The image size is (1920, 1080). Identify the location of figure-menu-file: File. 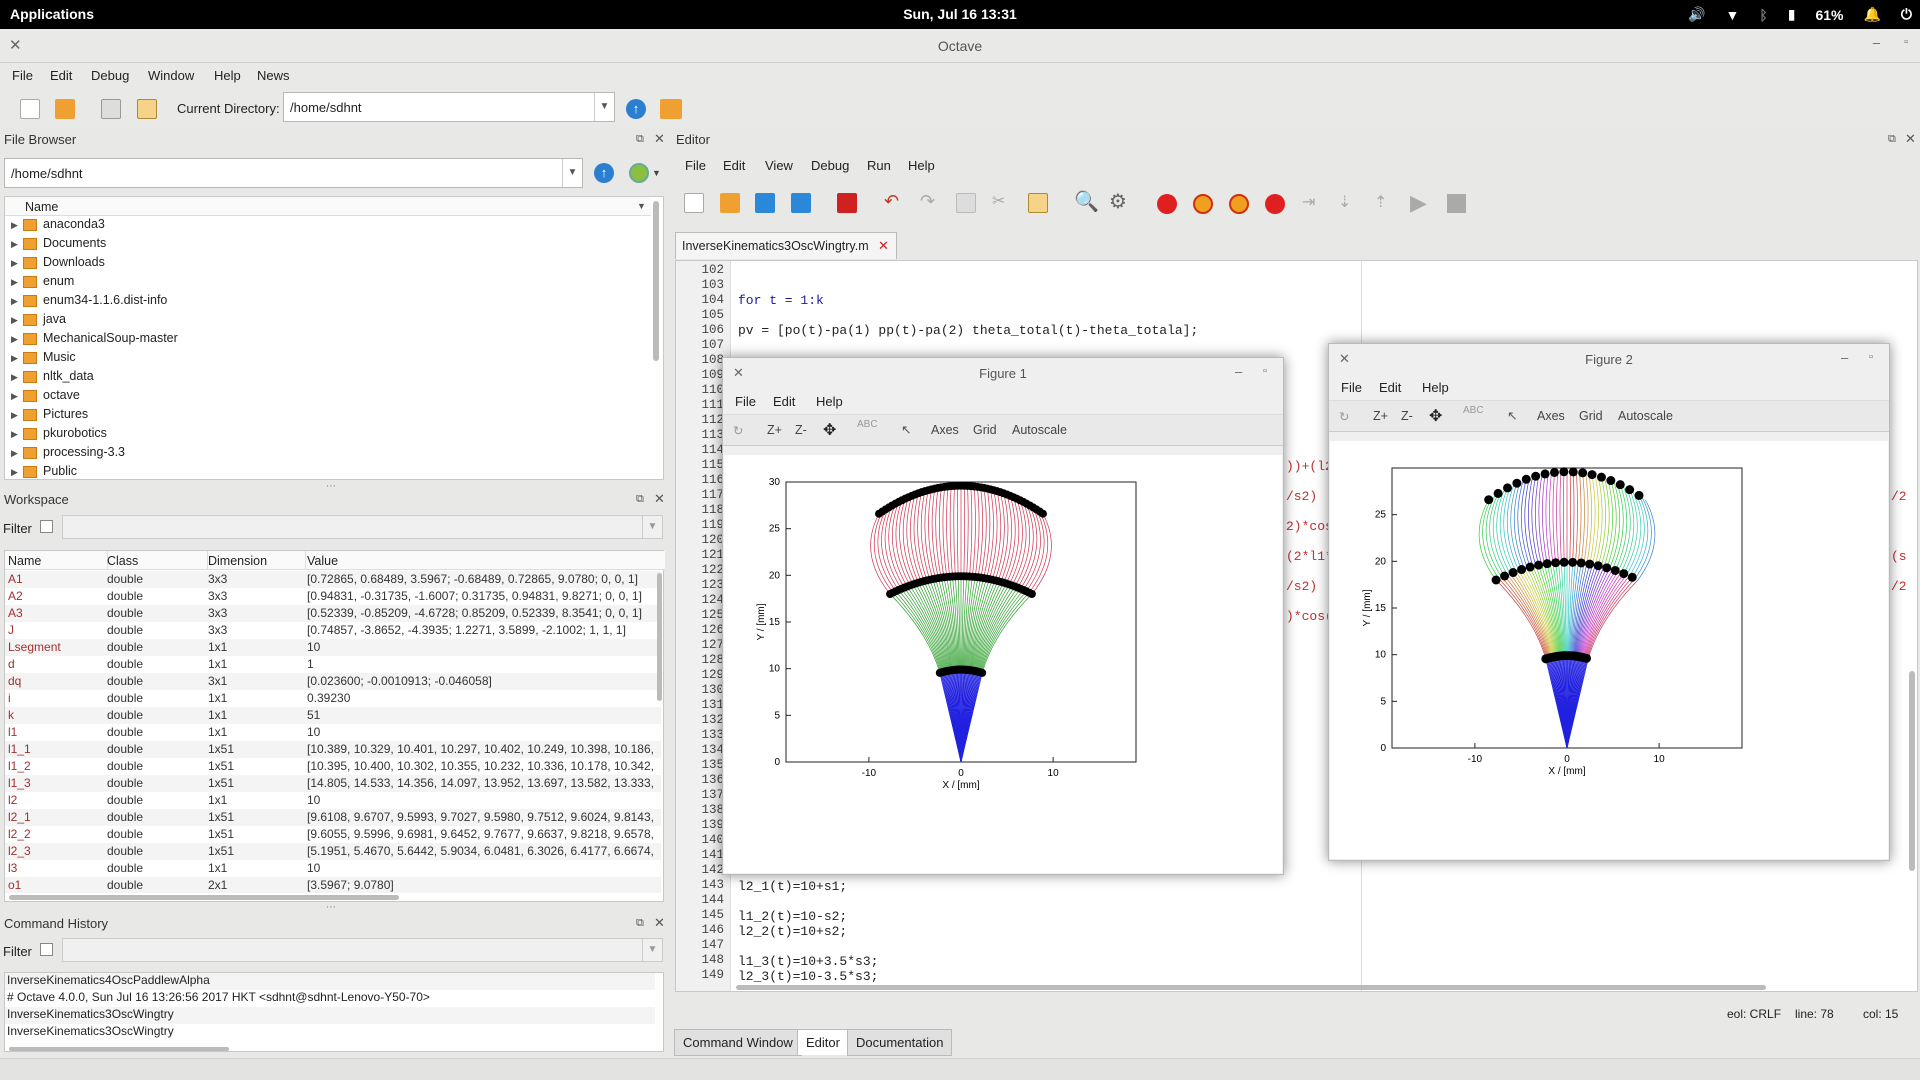
(1351, 387).